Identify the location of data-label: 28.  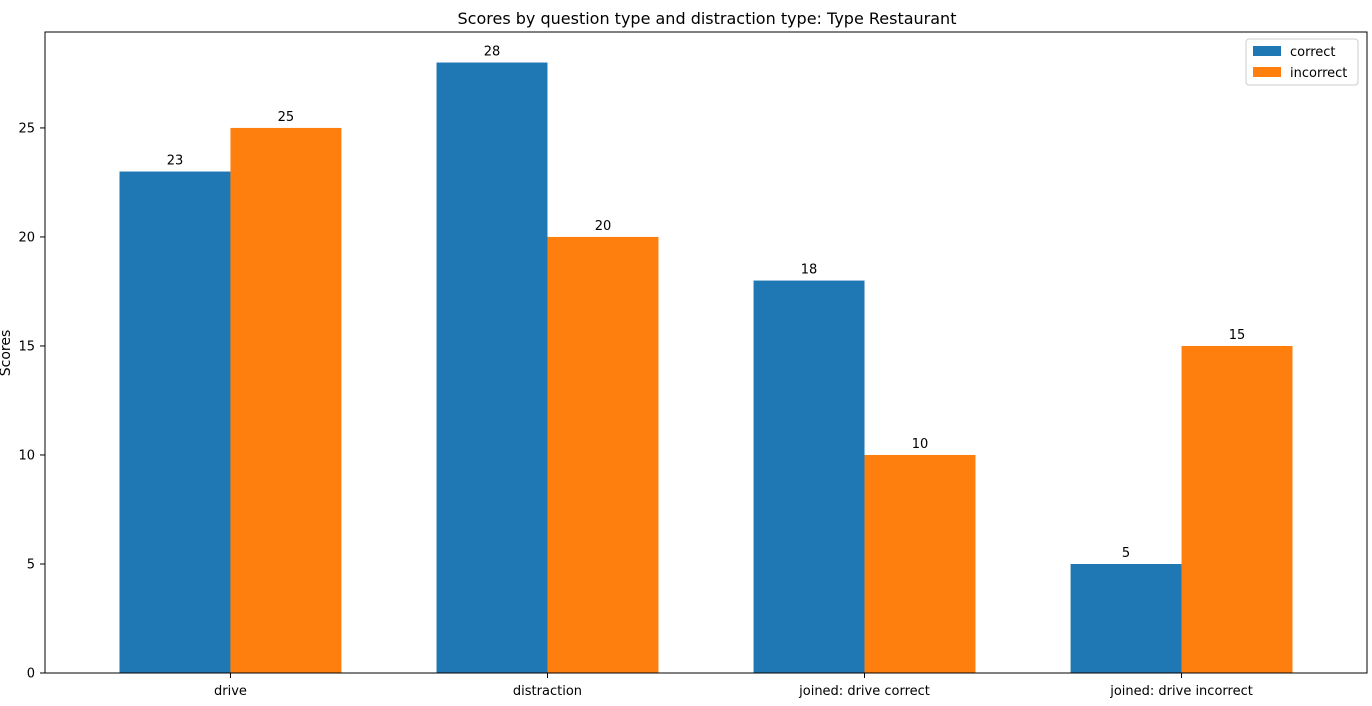
(492, 52).